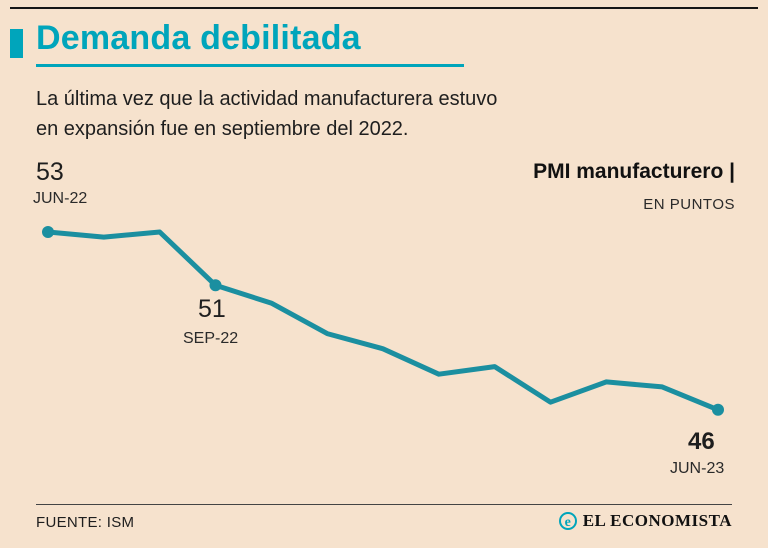 The image size is (768, 548). Describe the element at coordinates (16, 43) in the screenshot. I see `title-accent-marker` at that location.